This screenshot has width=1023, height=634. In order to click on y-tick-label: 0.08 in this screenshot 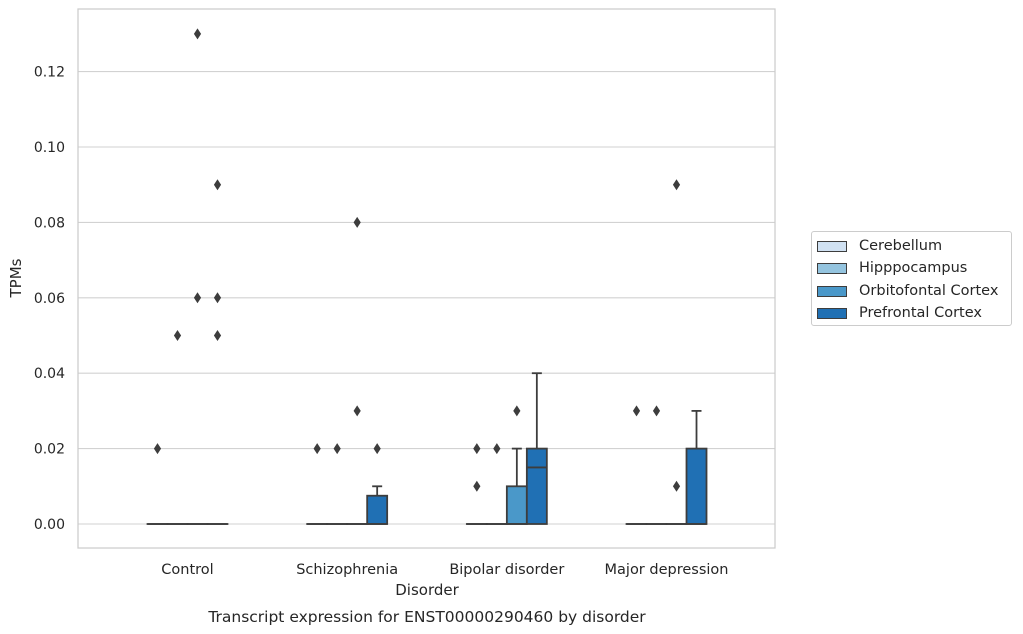, I will do `click(49, 223)`.